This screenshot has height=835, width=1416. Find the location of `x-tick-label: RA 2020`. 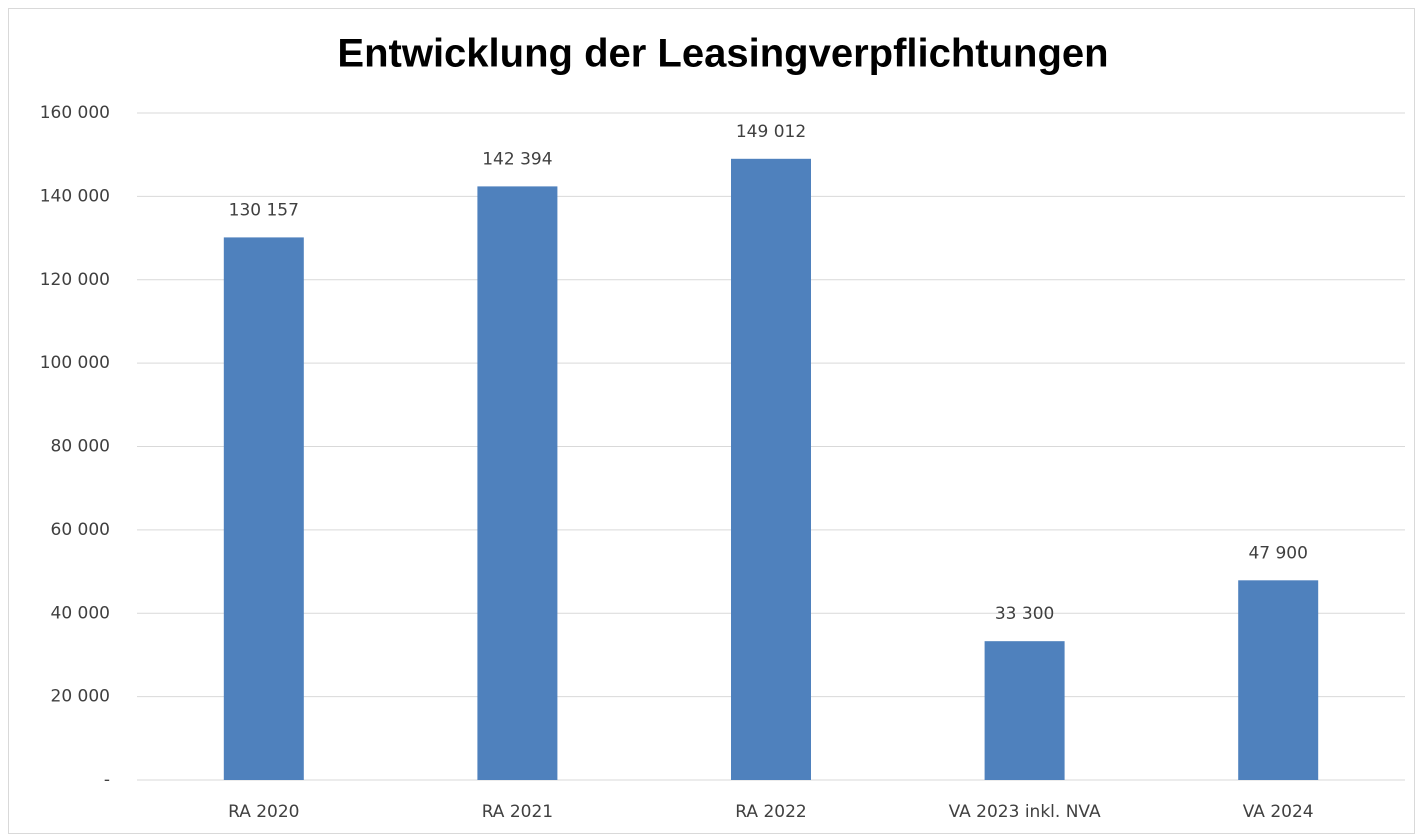

x-tick-label: RA 2020 is located at coordinates (263, 812).